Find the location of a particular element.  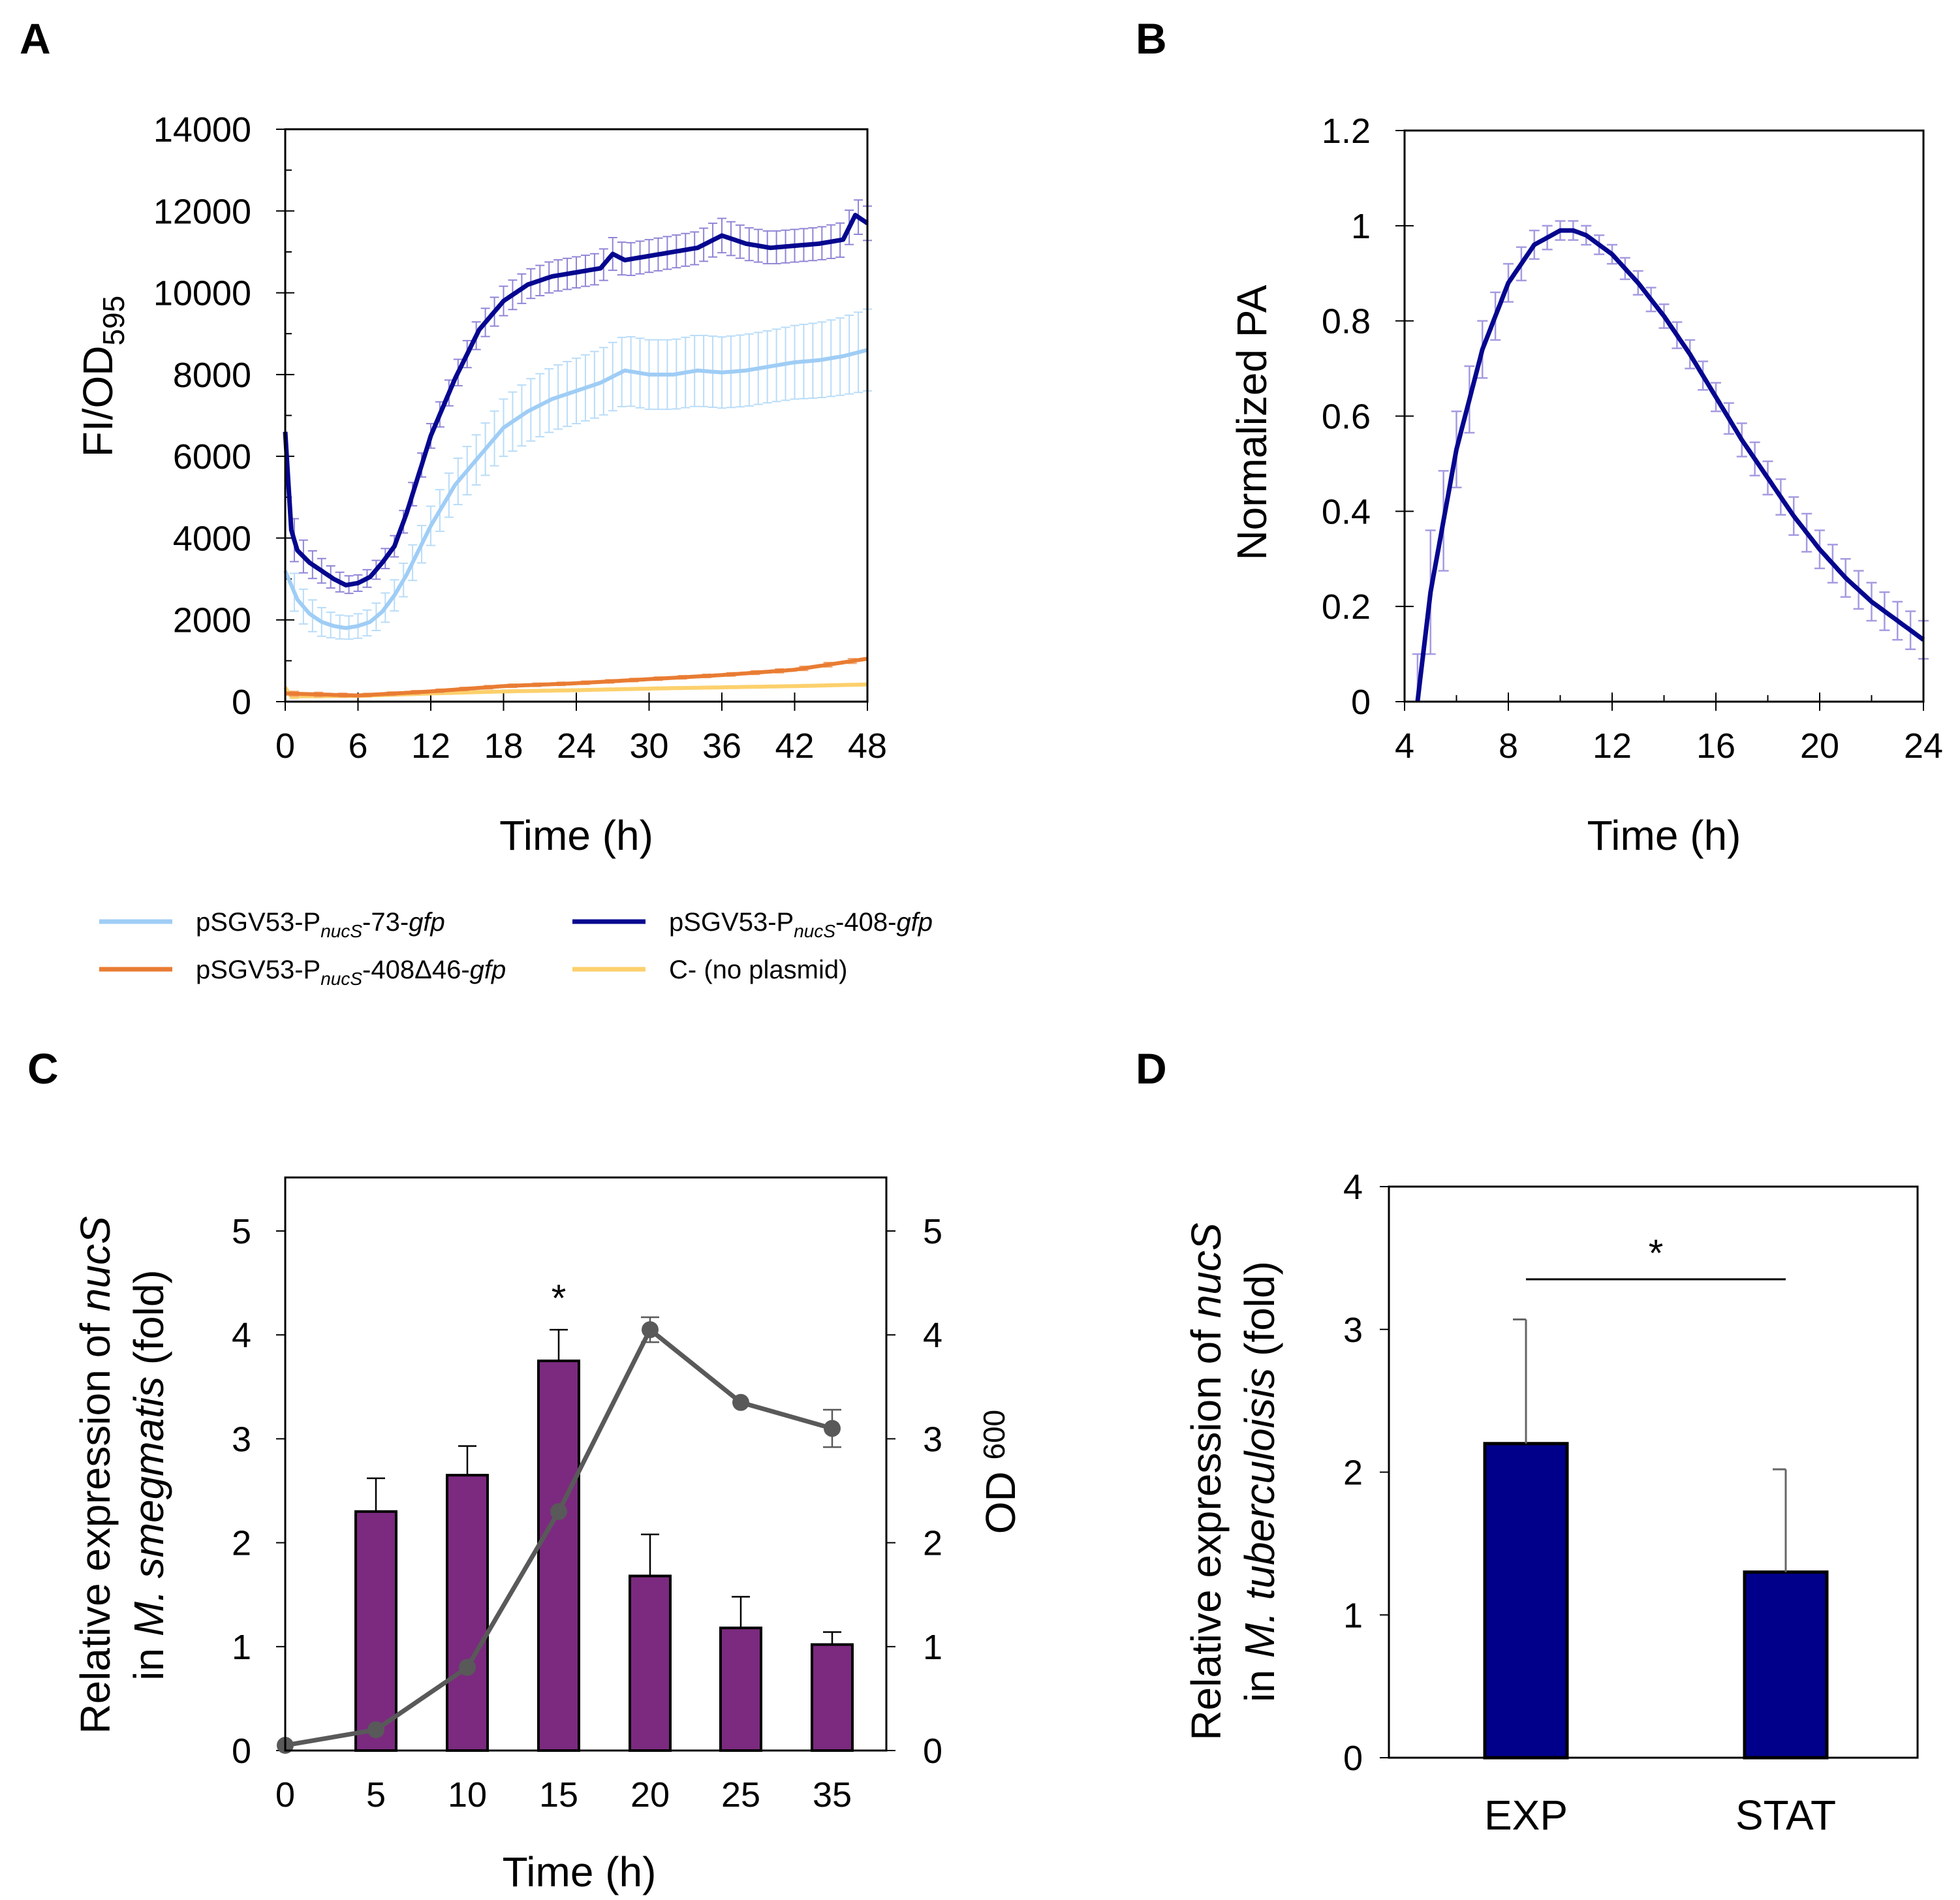

y-axis-title-subscript: 595 is located at coordinates (114, 321).